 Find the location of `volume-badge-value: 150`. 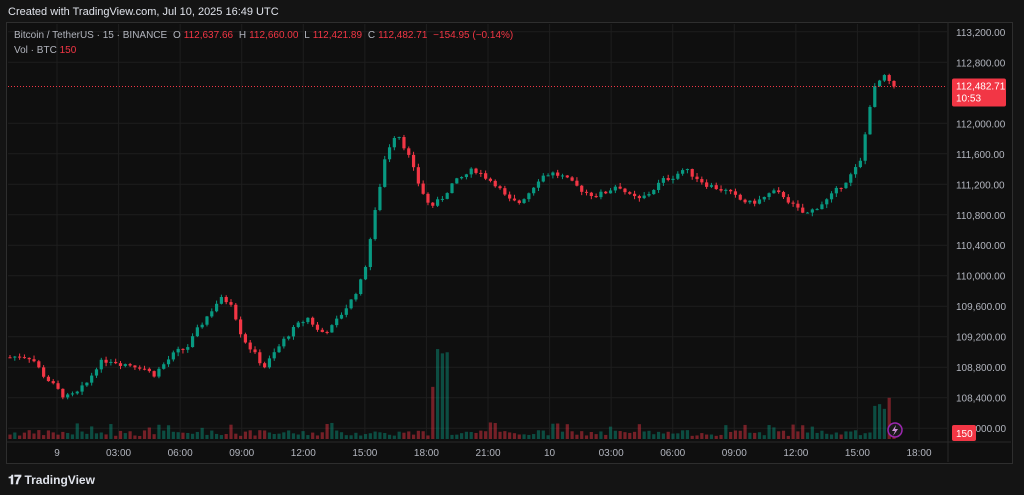

volume-badge-value: 150 is located at coordinates (964, 434).